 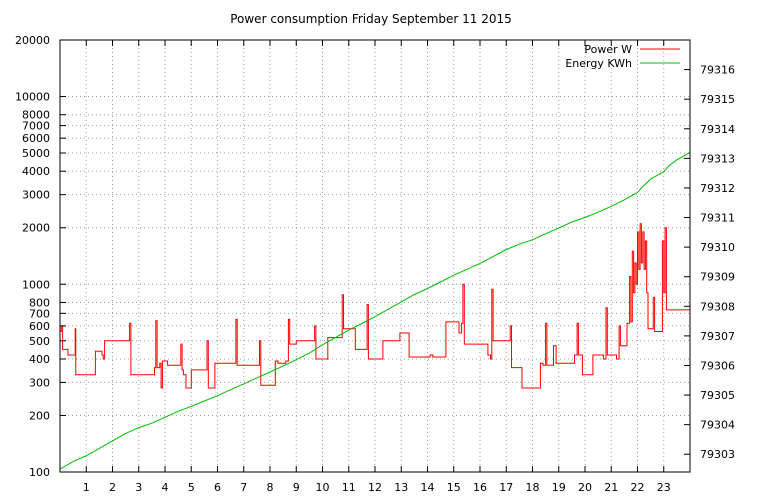 I want to click on x-tick-label: 16, so click(x=480, y=487).